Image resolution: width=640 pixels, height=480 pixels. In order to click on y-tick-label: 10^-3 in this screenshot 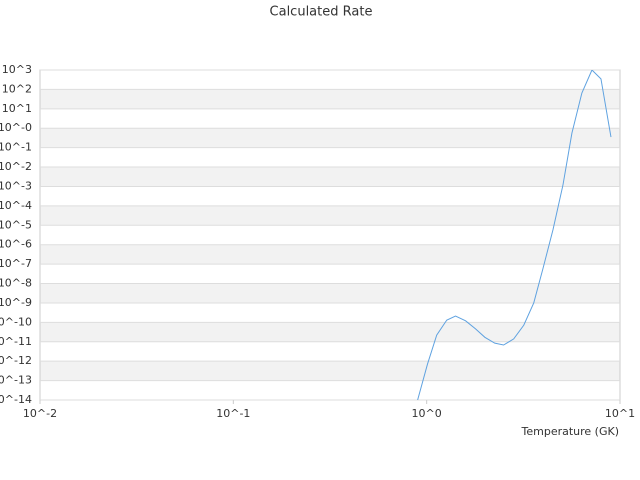, I will do `click(16, 185)`.